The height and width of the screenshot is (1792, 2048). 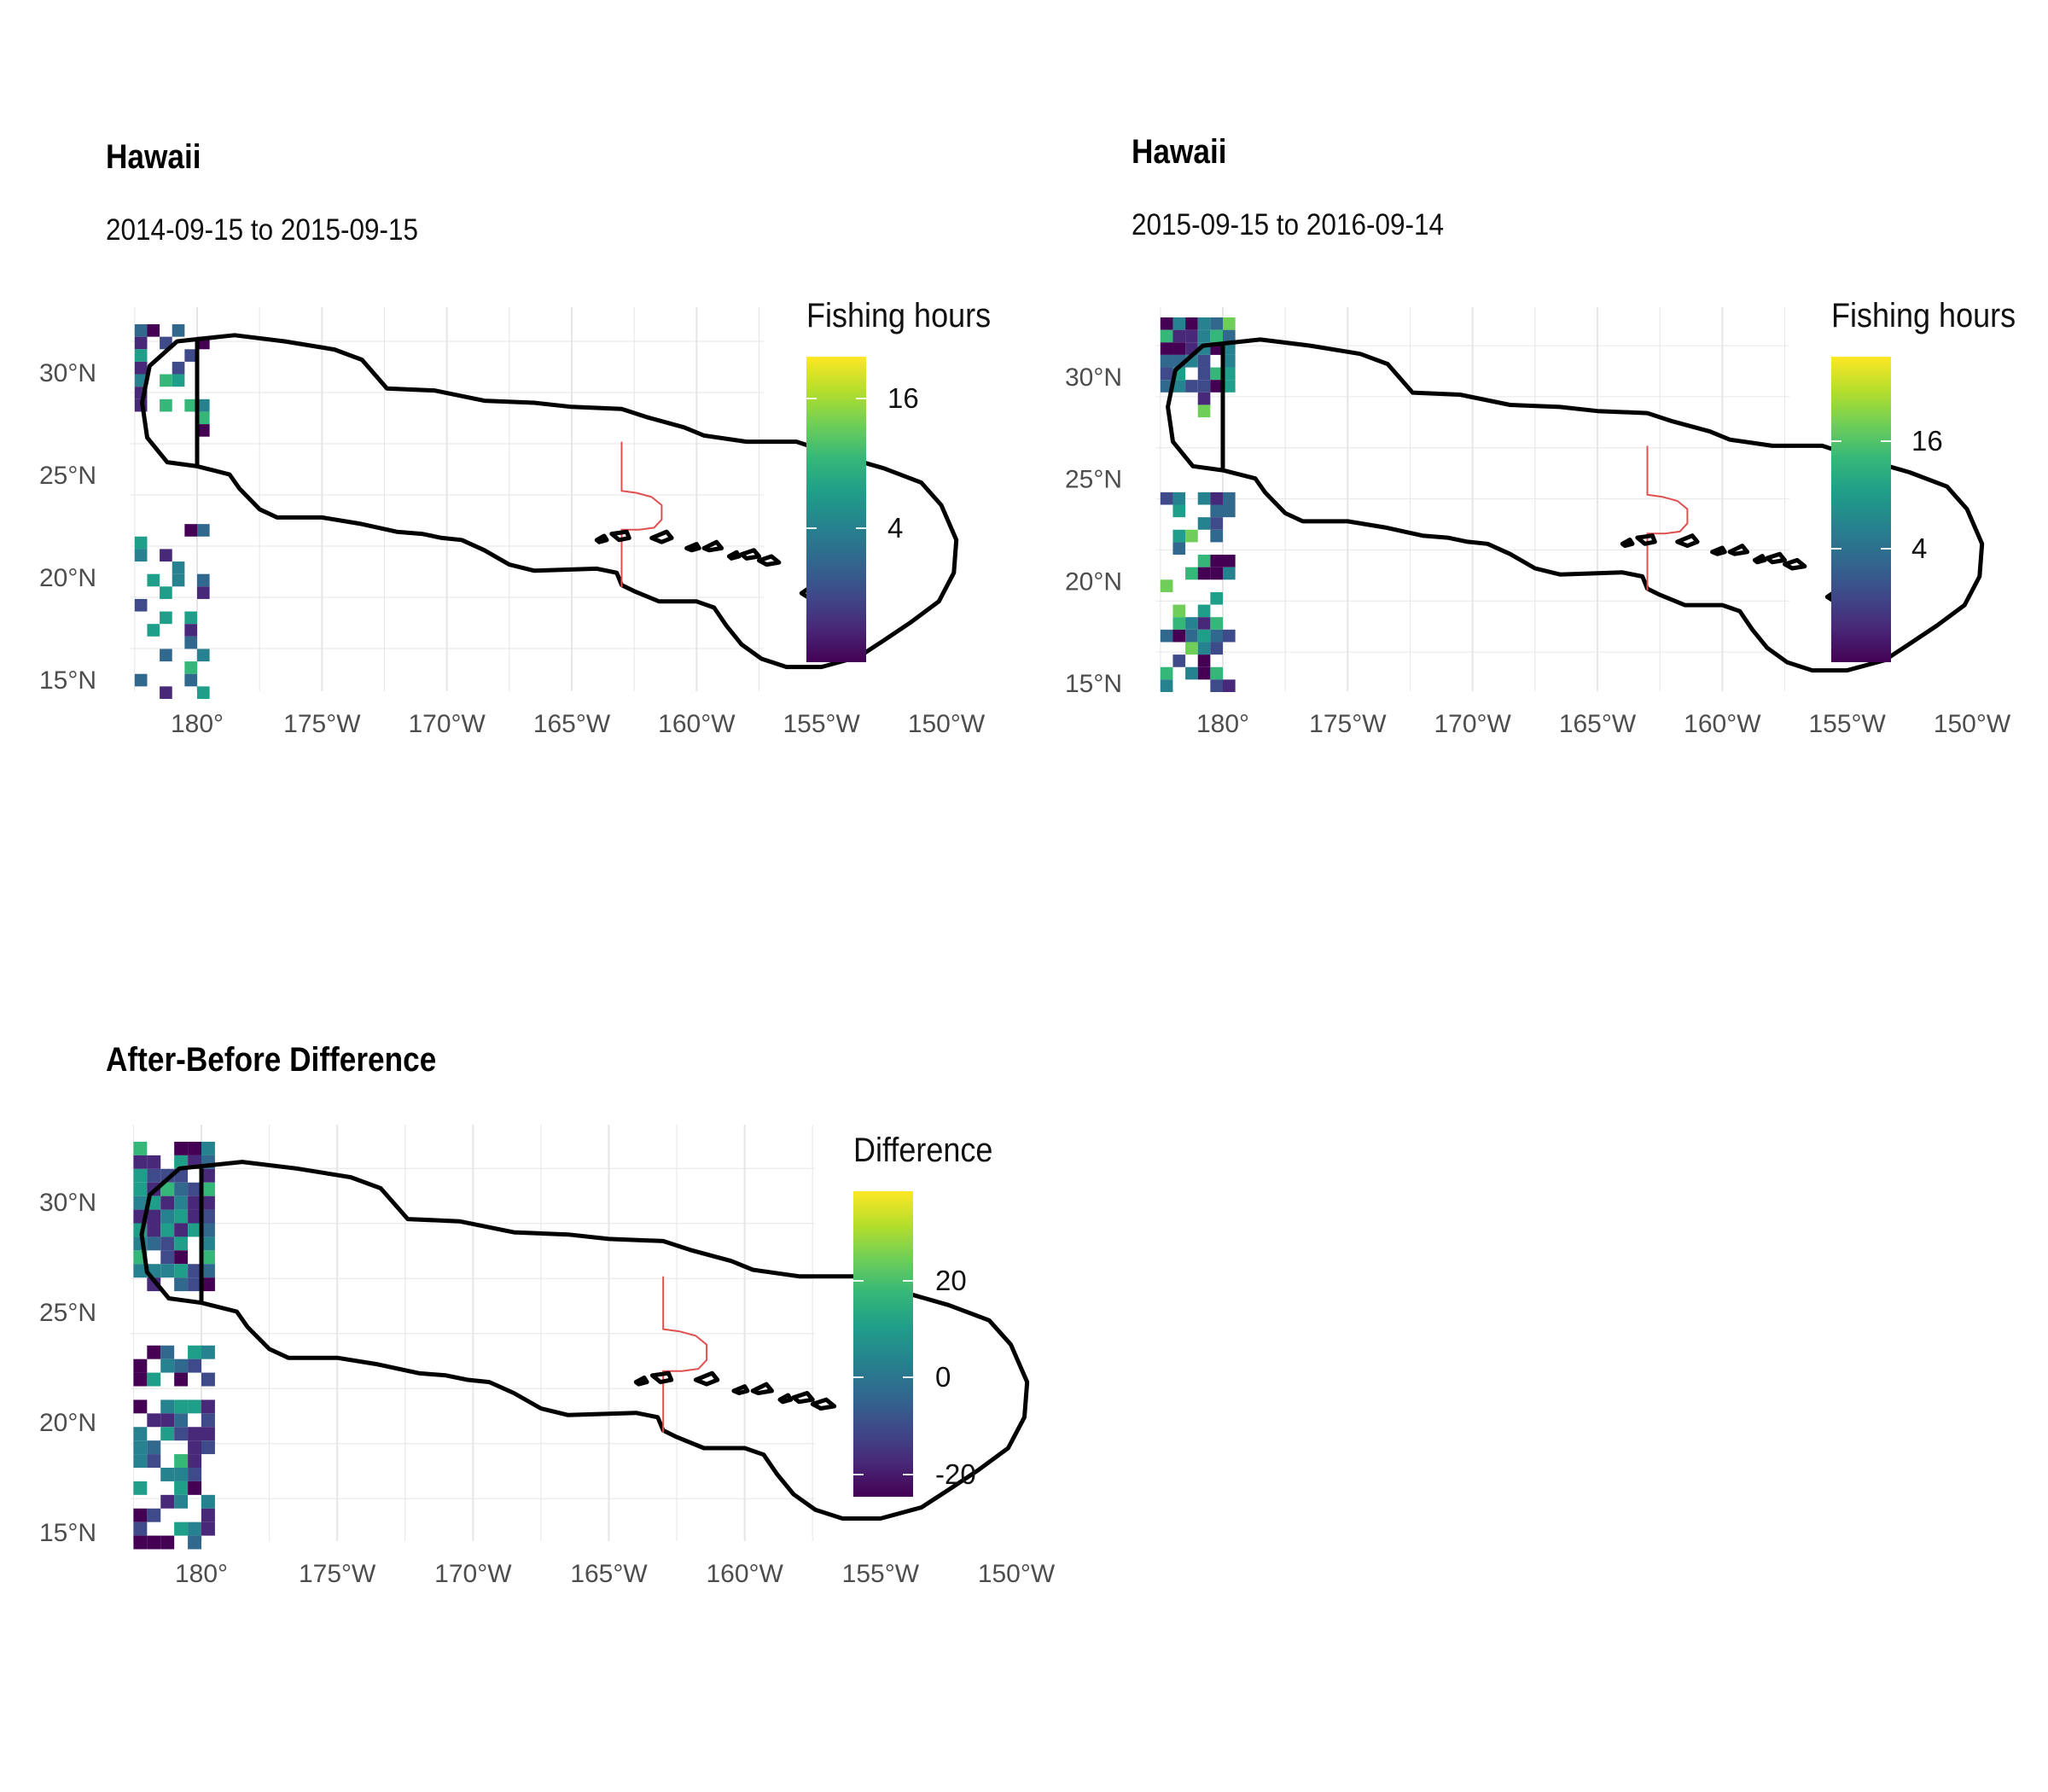 What do you see at coordinates (262, 230) in the screenshot?
I see `panel-subtitle: 2014-09-15 to 2015-09-15` at bounding box center [262, 230].